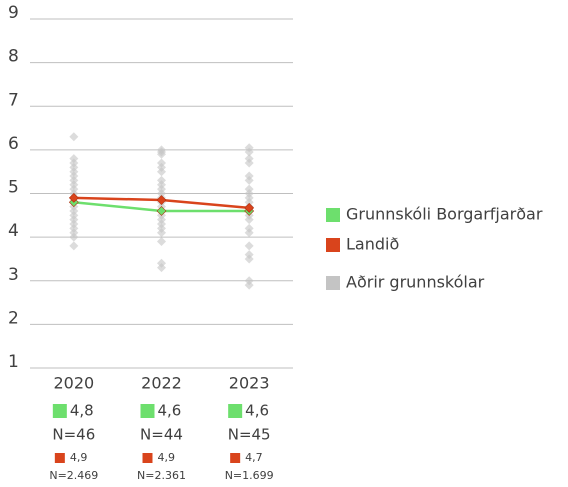 The image size is (568, 487). I want to click on y-tick-label: 2, so click(13, 318).